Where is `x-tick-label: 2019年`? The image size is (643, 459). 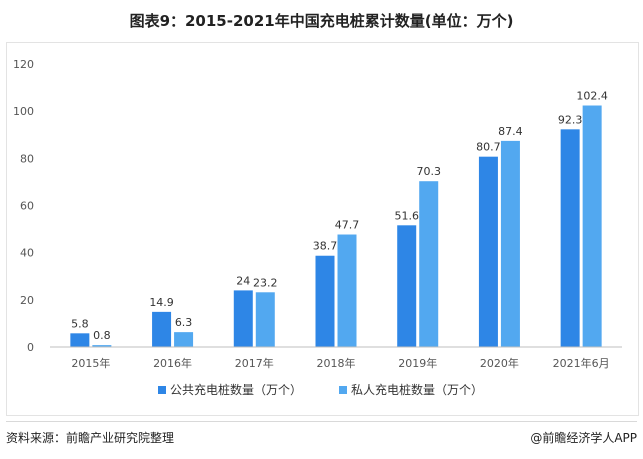 x-tick-label: 2019年 is located at coordinates (417, 363).